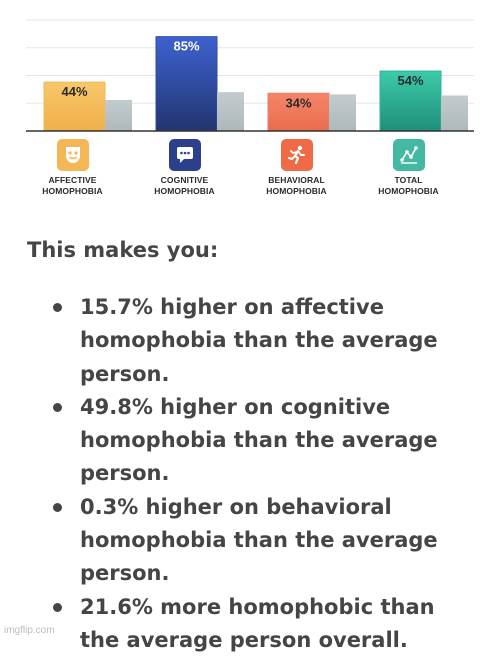  What do you see at coordinates (74, 106) in the screenshot?
I see `bar-affective` at bounding box center [74, 106].